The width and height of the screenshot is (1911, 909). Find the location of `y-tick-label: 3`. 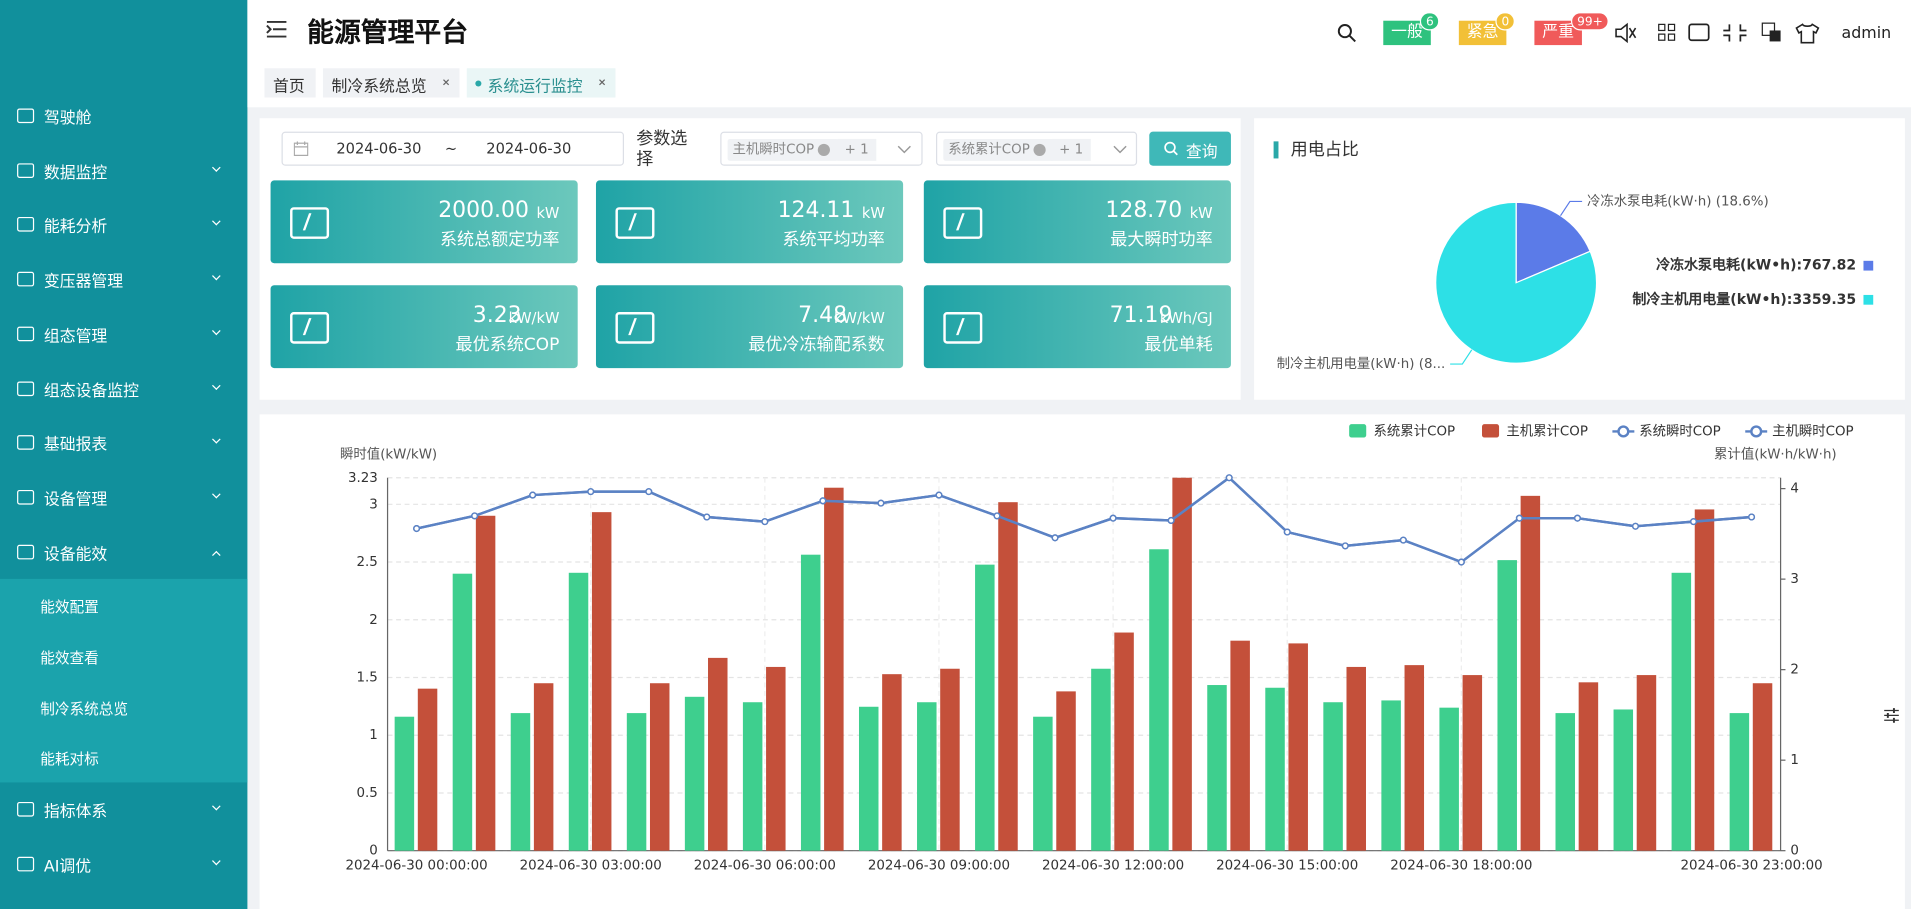

y-tick-label: 3 is located at coordinates (373, 504).